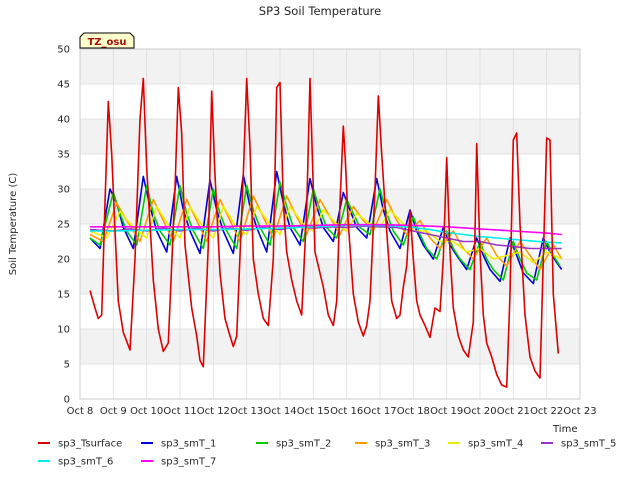 Image resolution: width=640 pixels, height=480 pixels. I want to click on x-tick-label: Oct 10, so click(146, 411).